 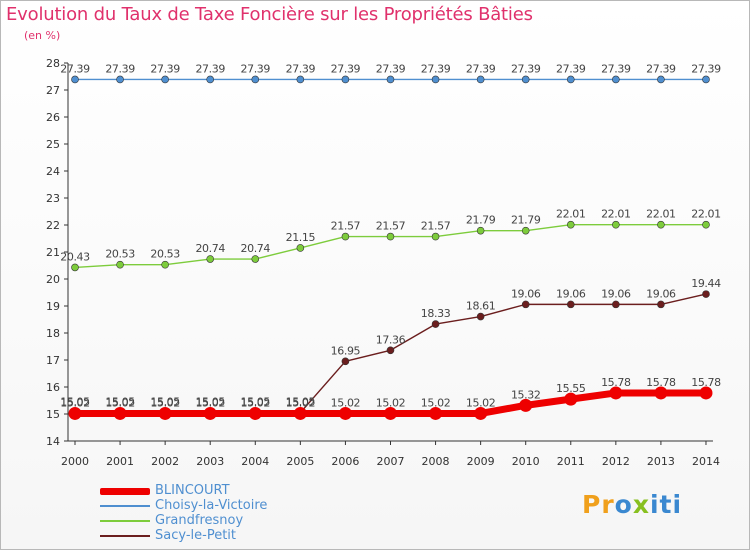 I want to click on data-label-sacy-le-petit: 18.33, so click(x=436, y=313).